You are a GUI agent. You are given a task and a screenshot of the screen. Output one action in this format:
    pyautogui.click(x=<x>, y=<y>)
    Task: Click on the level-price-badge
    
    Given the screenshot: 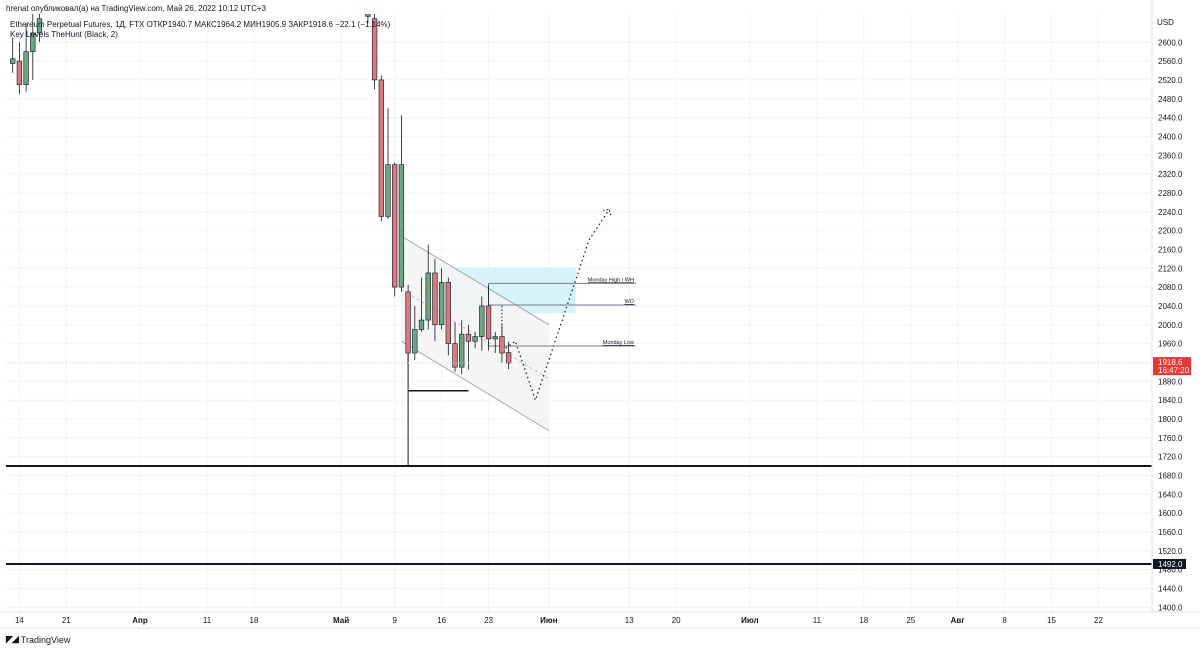 What is the action you would take?
    pyautogui.click(x=1169, y=563)
    